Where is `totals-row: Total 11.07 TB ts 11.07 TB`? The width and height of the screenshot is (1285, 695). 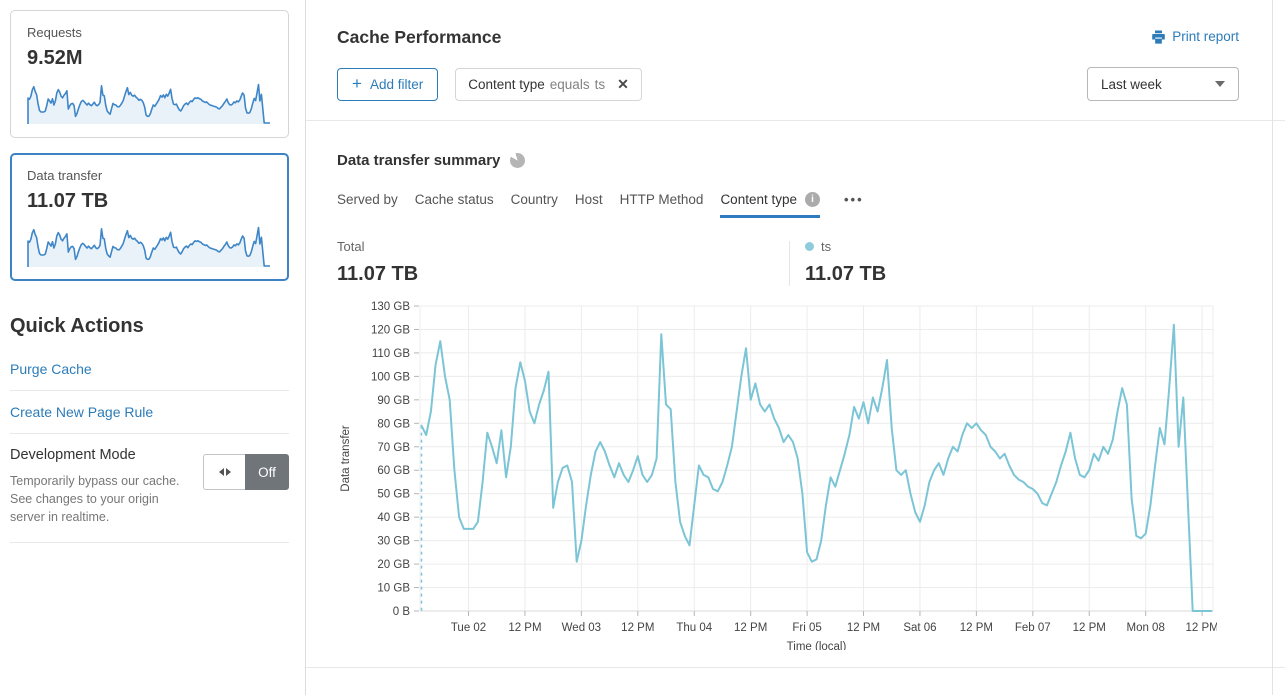
totals-row: Total 11.07 TB ts 11.07 TB is located at coordinates (795, 252).